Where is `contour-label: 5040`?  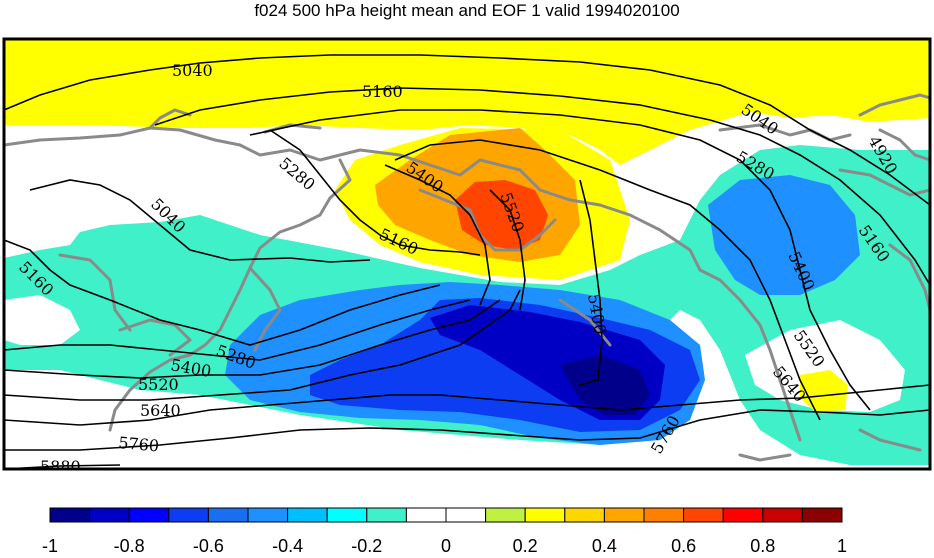
contour-label: 5040 is located at coordinates (192, 70).